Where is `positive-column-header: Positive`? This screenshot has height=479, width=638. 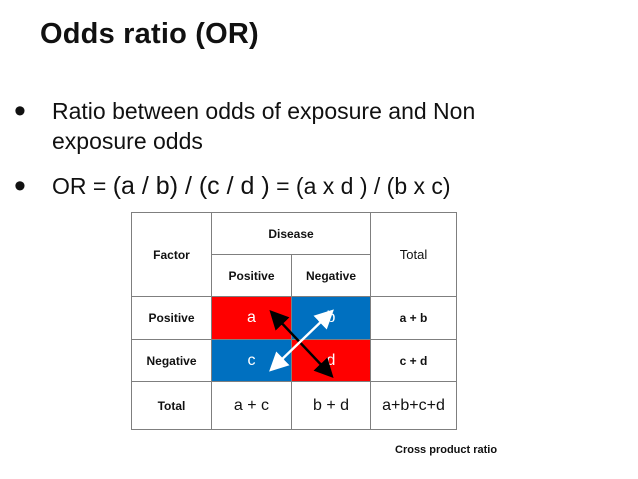 positive-column-header: Positive is located at coordinates (251, 275).